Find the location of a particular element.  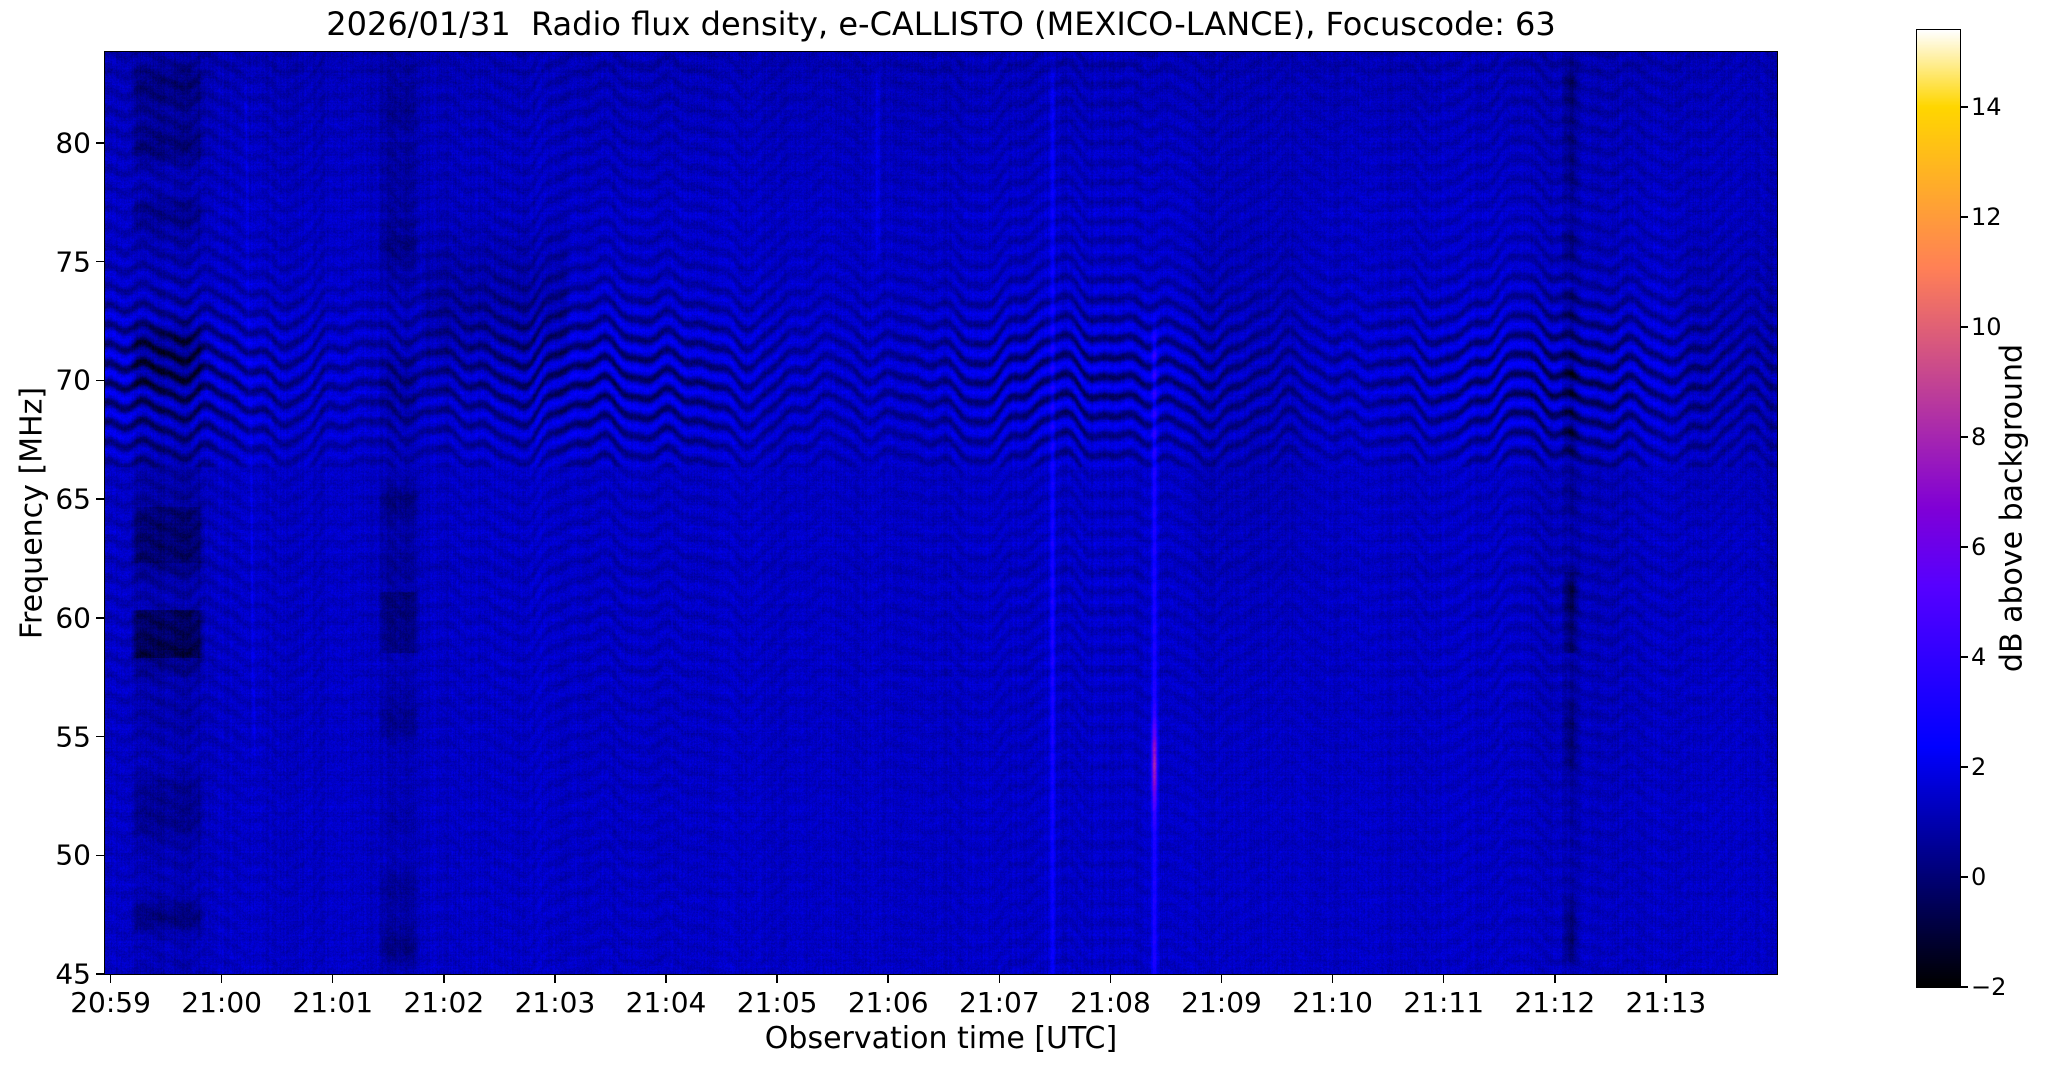

y-tick-label: 55 is located at coordinates (73, 737).